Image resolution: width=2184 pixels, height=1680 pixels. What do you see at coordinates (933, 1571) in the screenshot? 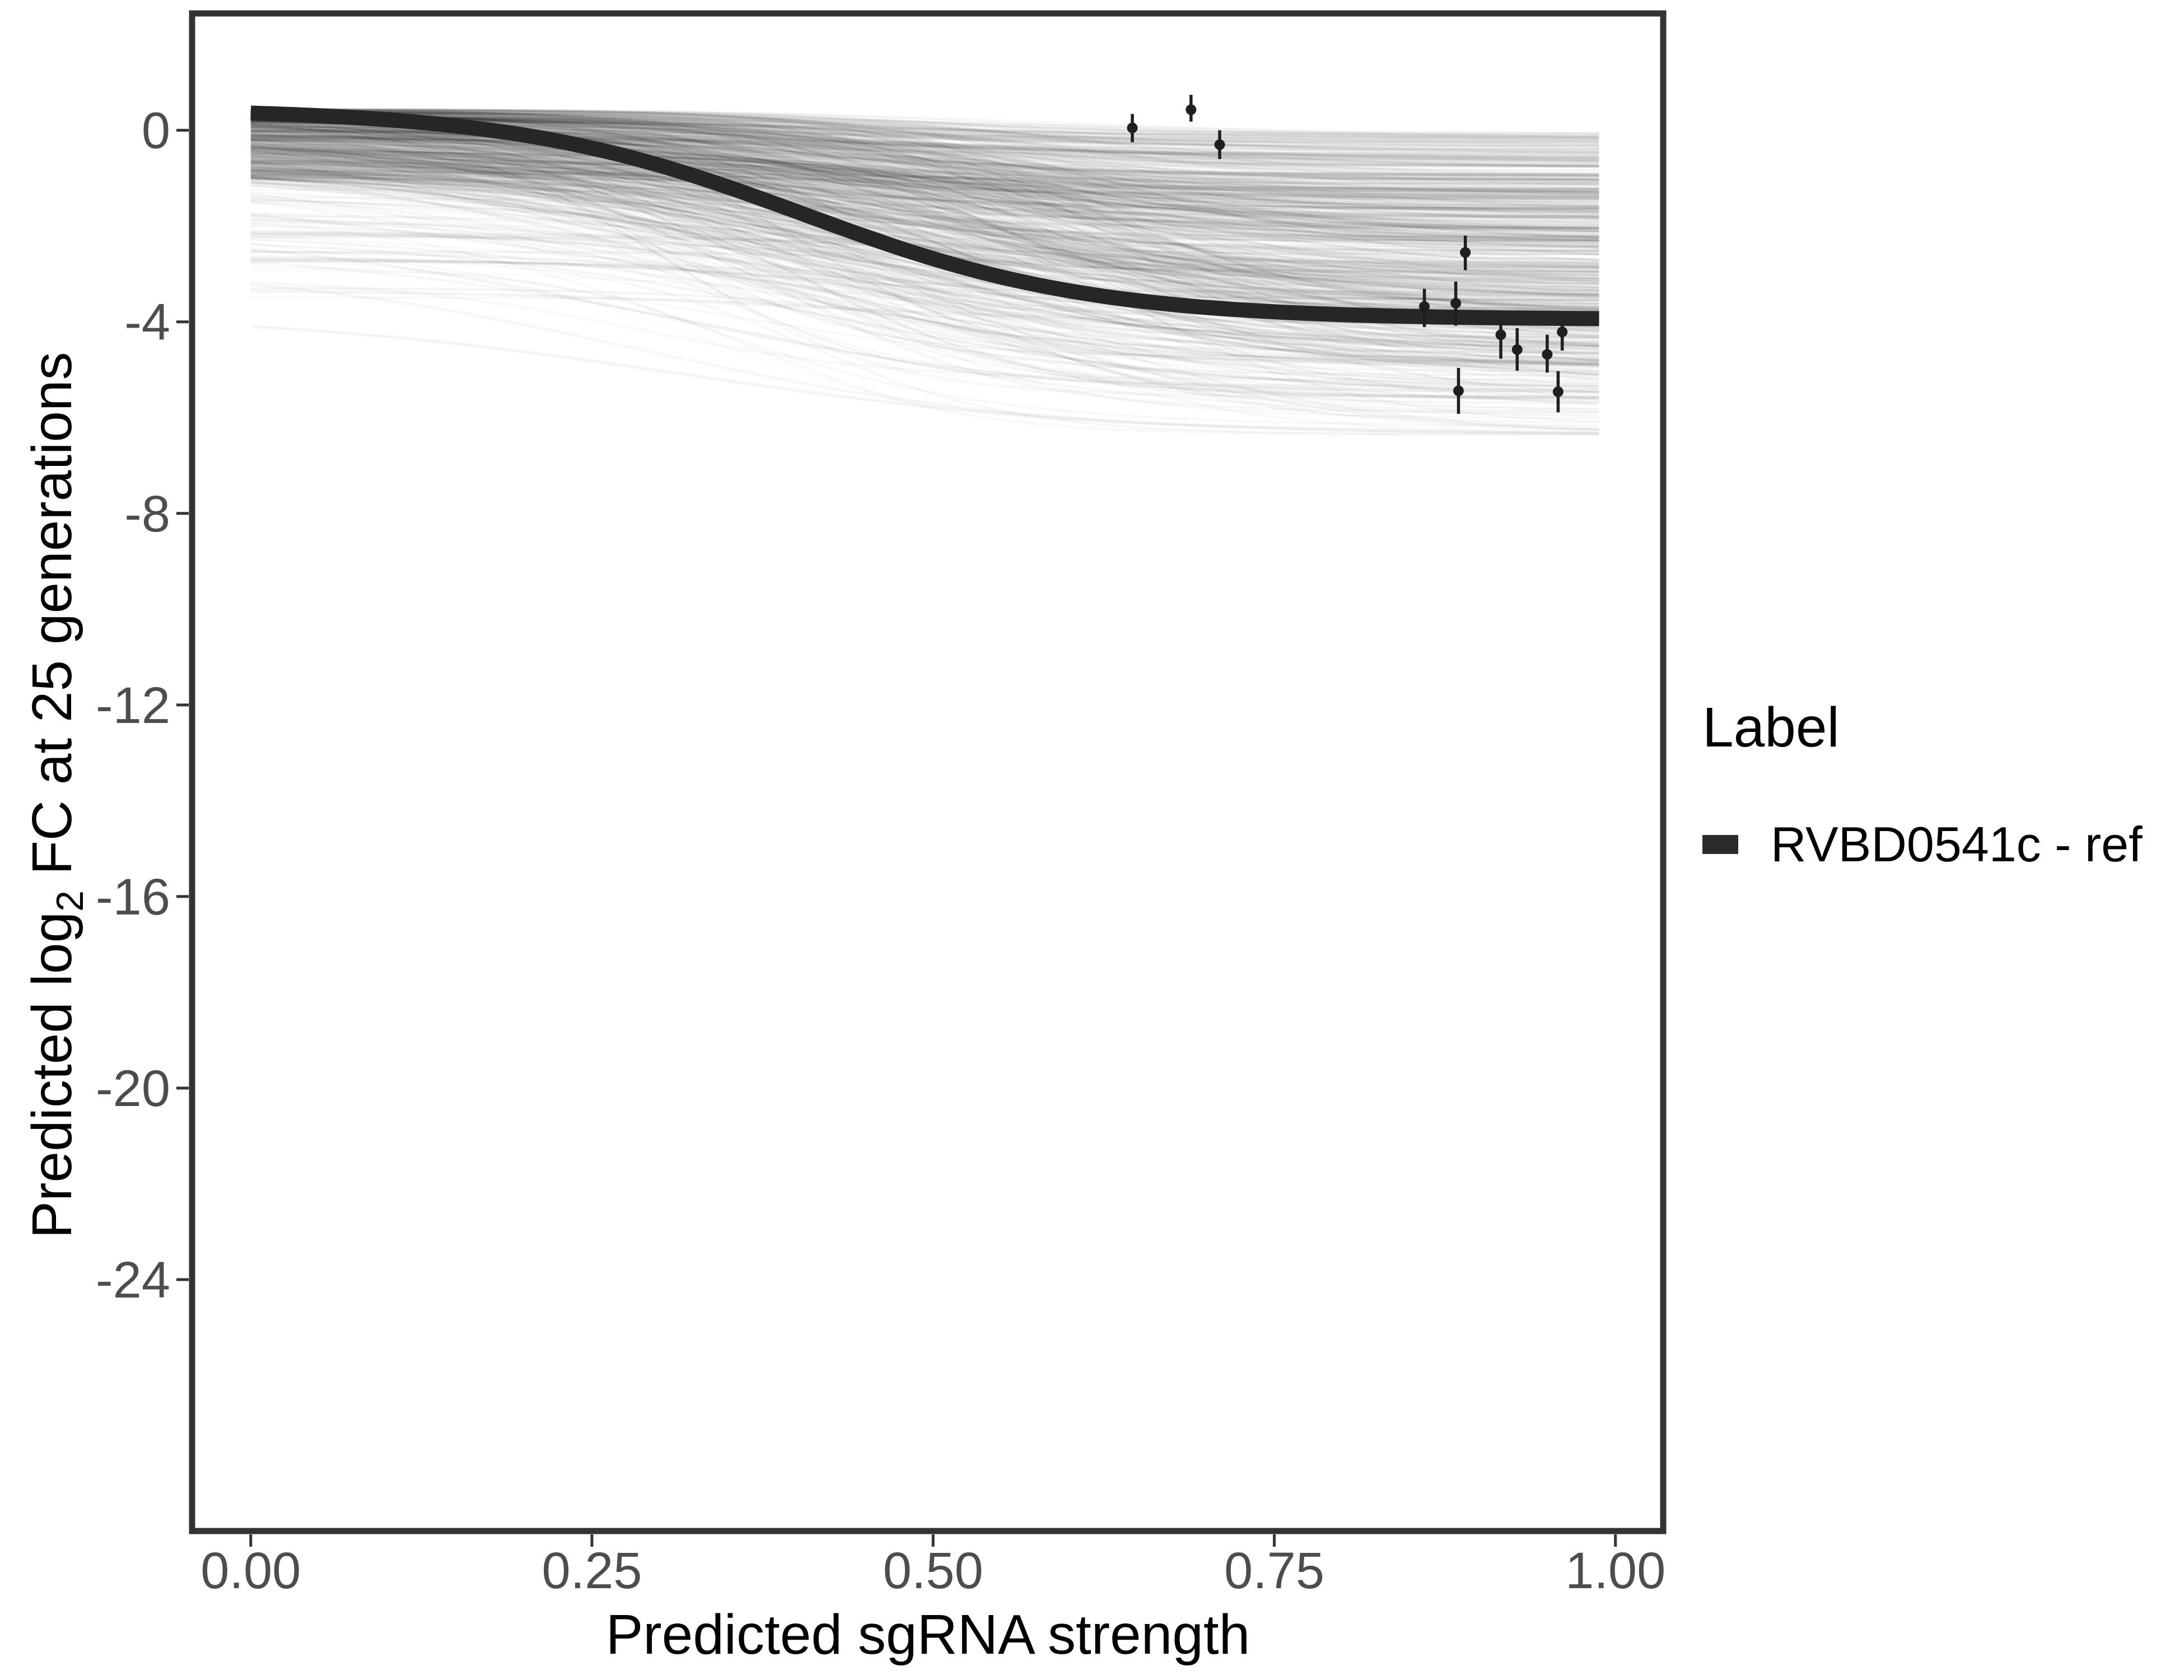
I see `x-axis-tick-label: 0.50` at bounding box center [933, 1571].